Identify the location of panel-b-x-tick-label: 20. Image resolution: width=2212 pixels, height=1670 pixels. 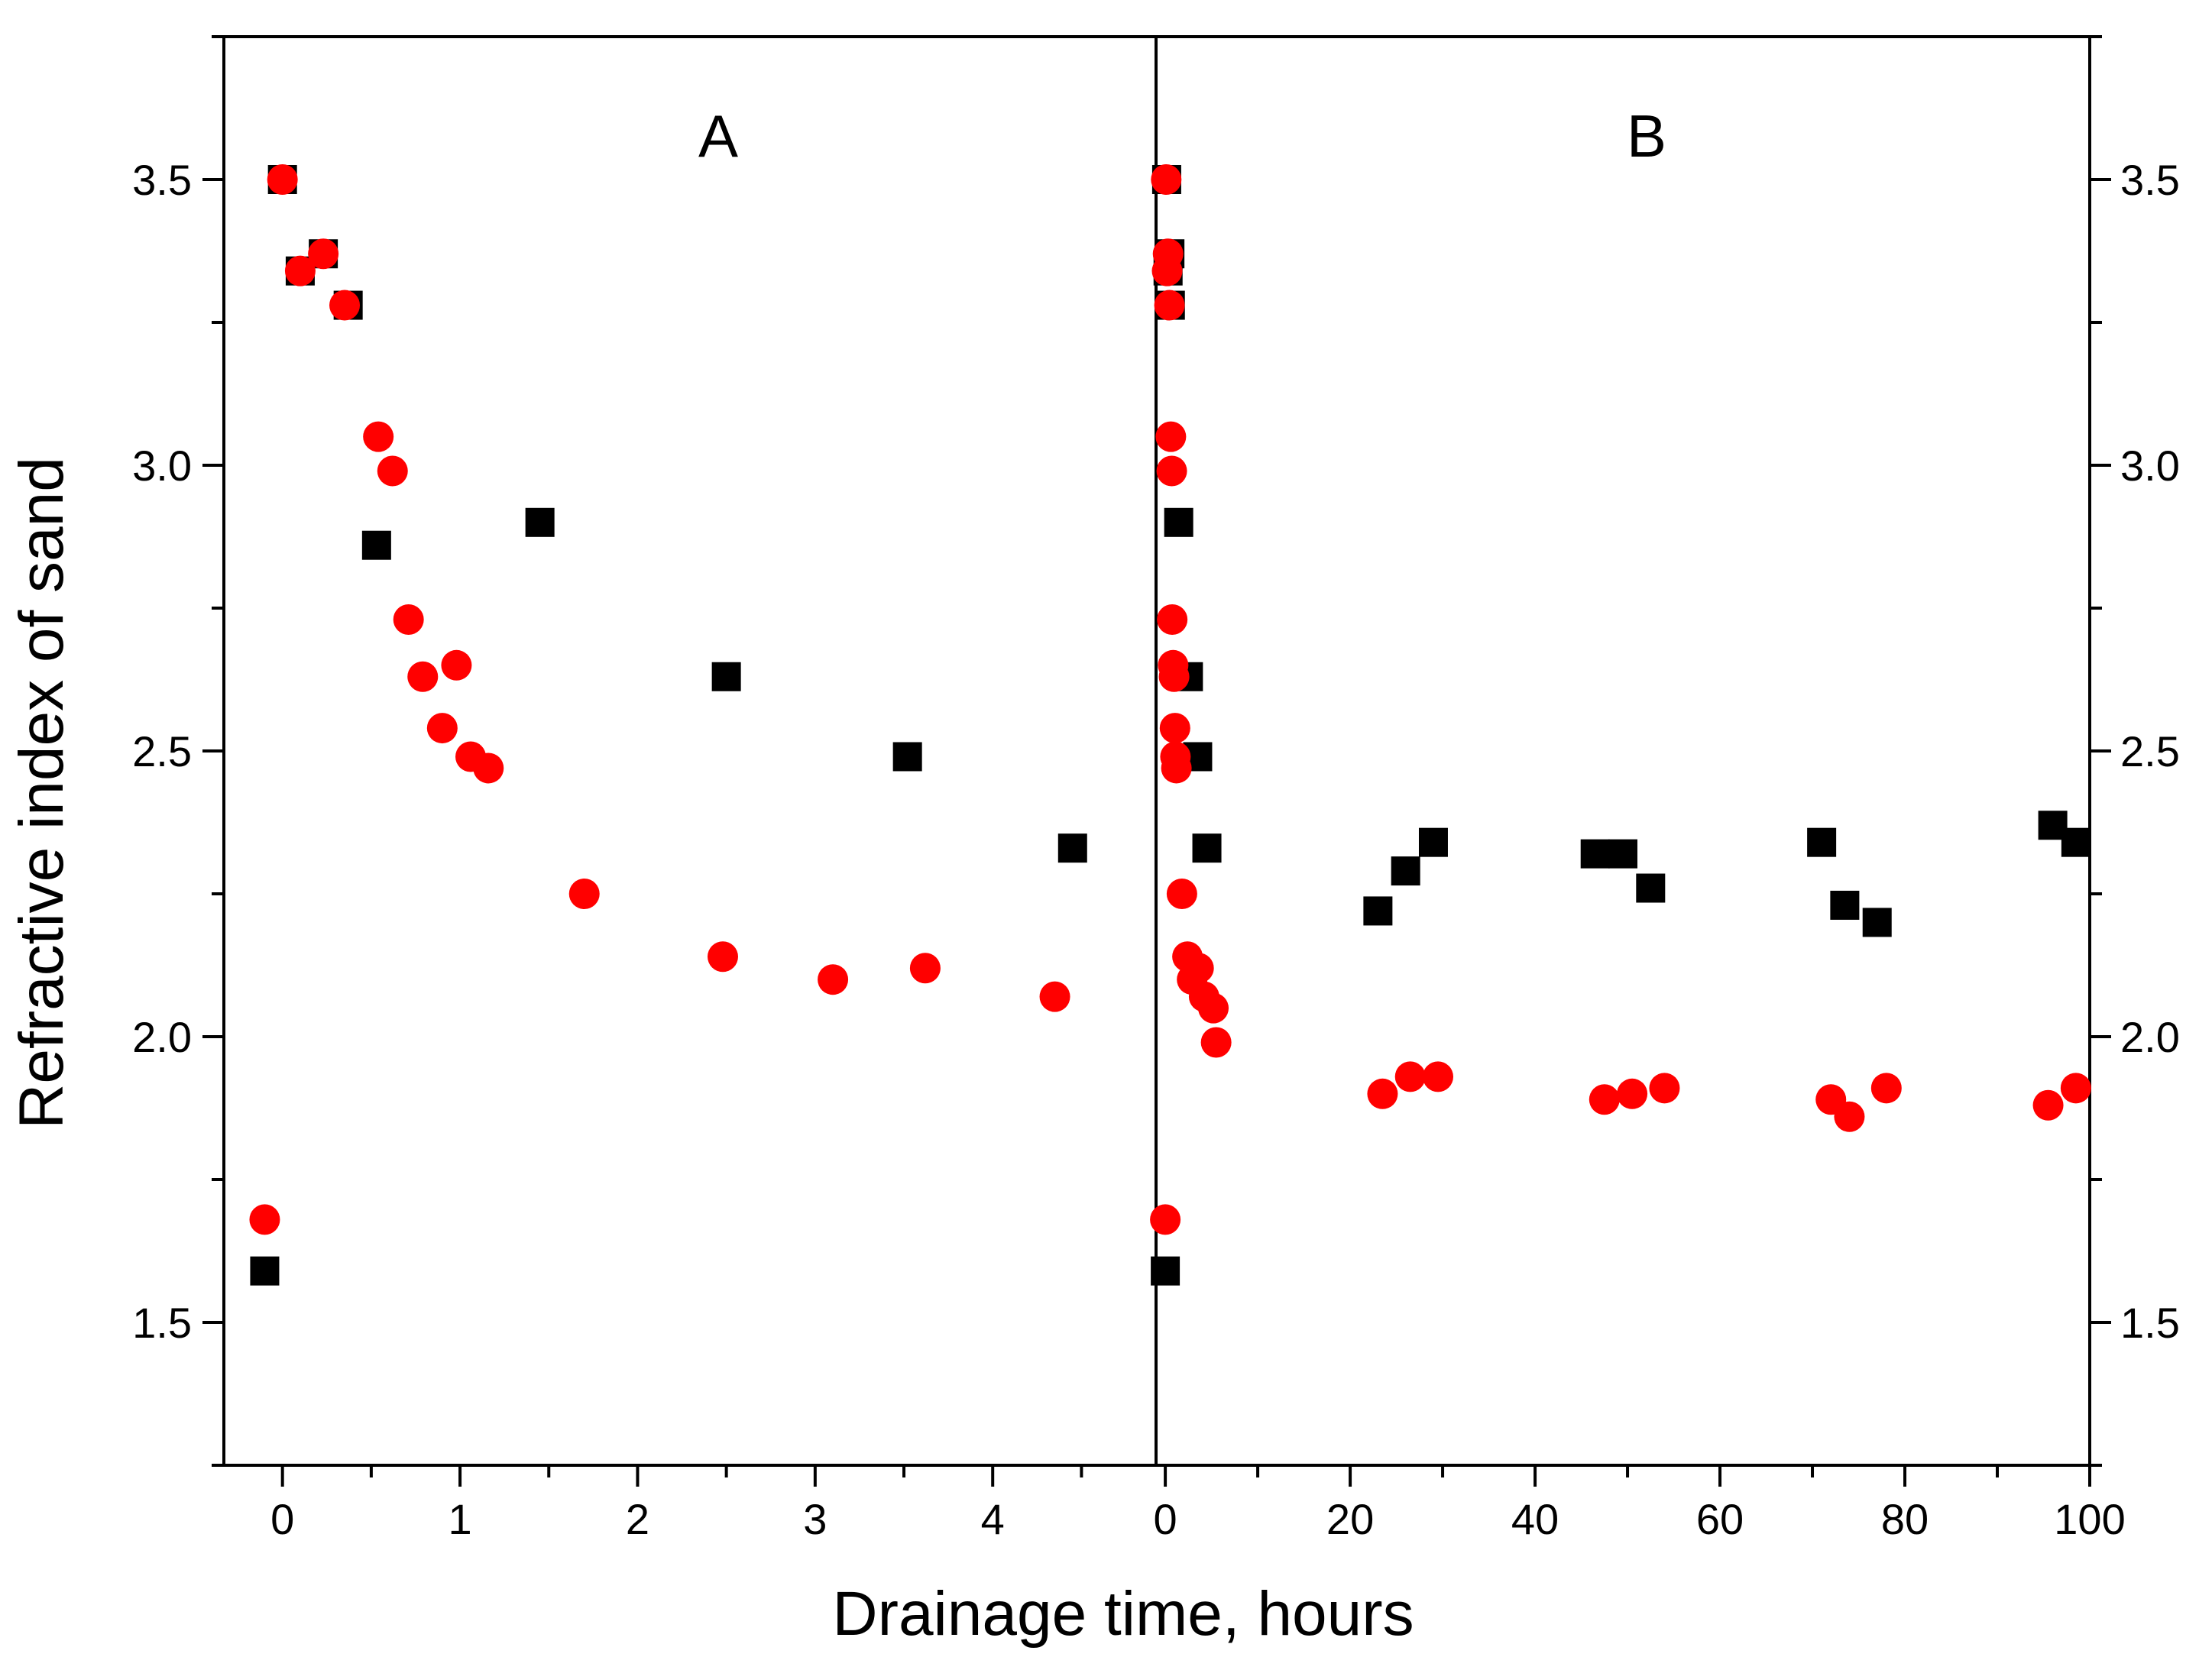
(1350, 1519).